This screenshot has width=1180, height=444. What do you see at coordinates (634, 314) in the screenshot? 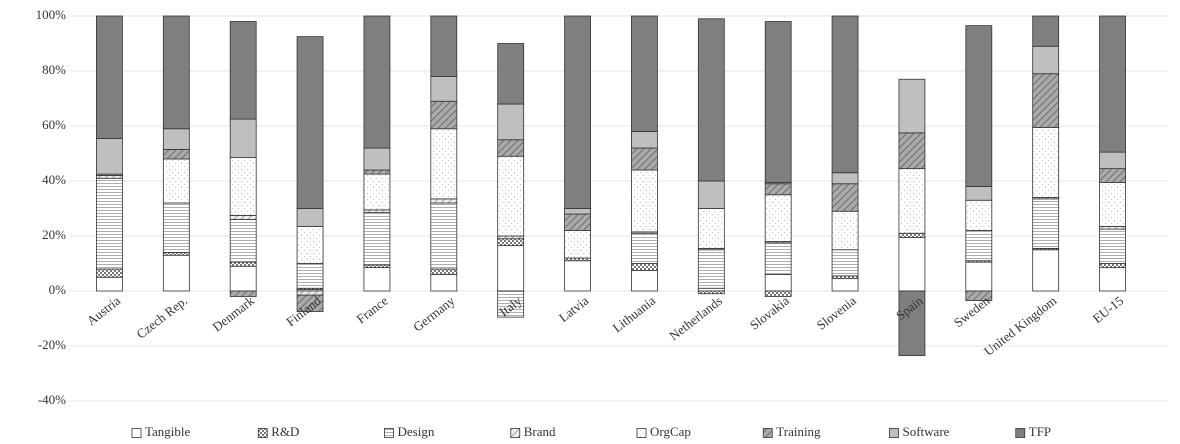
I see `x-tick-label: Lithuania` at bounding box center [634, 314].